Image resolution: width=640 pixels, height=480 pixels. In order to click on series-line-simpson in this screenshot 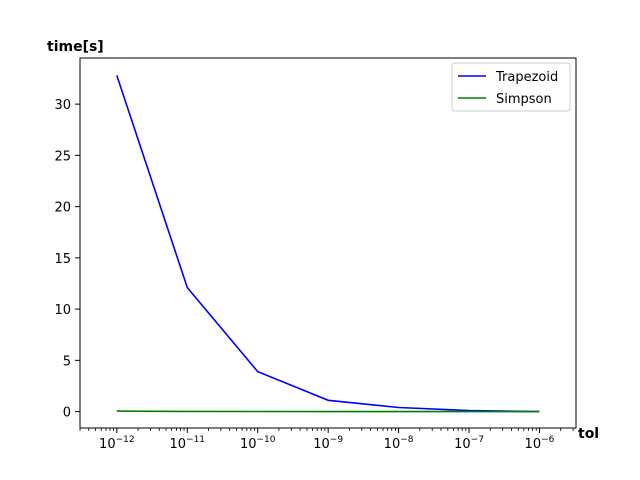, I will do `click(328, 411)`.